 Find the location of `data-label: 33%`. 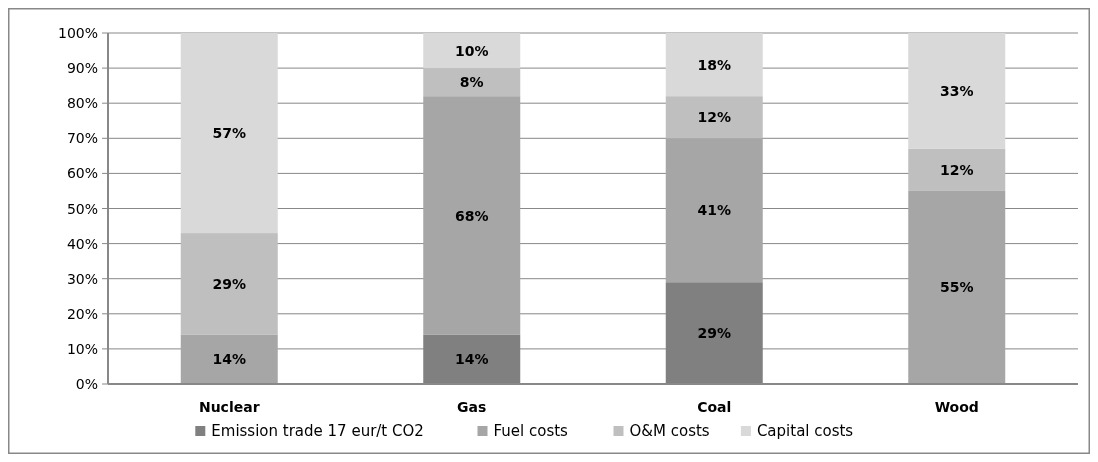

data-label: 33% is located at coordinates (956, 90).